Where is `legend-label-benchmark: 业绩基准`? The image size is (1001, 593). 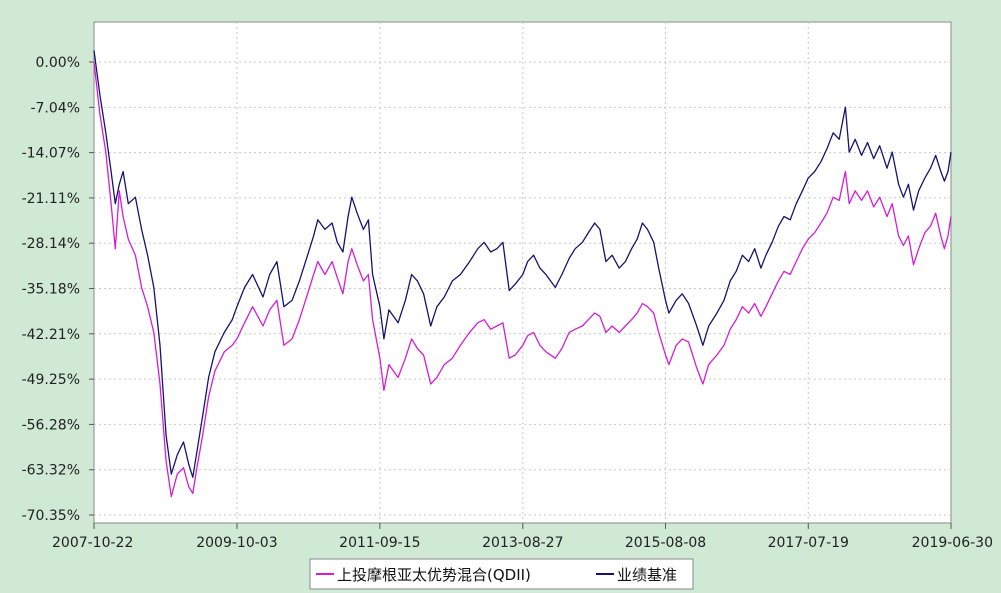
legend-label-benchmark: 业绩基准 is located at coordinates (647, 575).